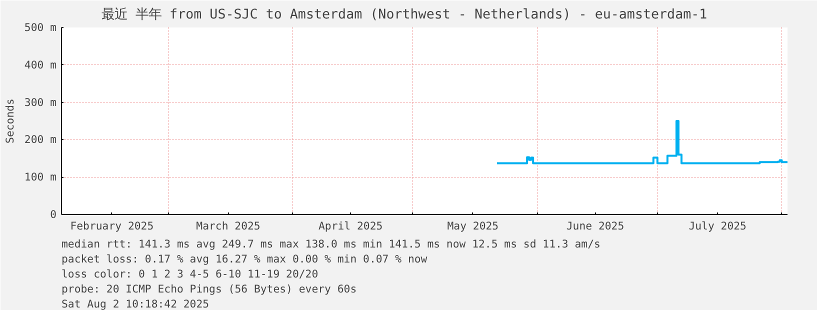  What do you see at coordinates (717, 226) in the screenshot?
I see `x-tick-label: July 2025` at bounding box center [717, 226].